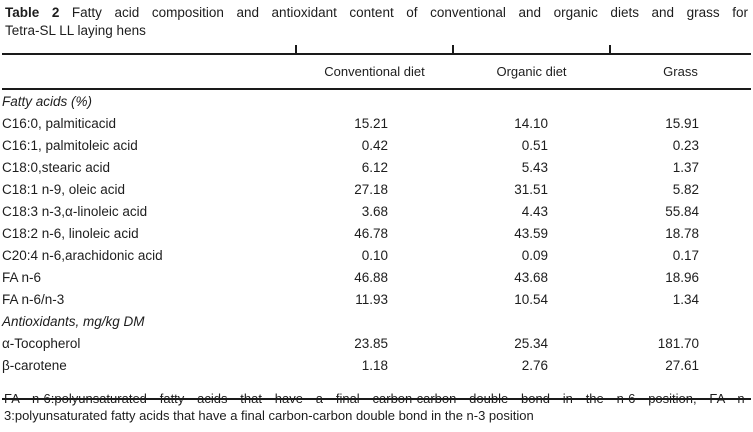  What do you see at coordinates (680, 72) in the screenshot?
I see `column-header-grass: Grass` at bounding box center [680, 72].